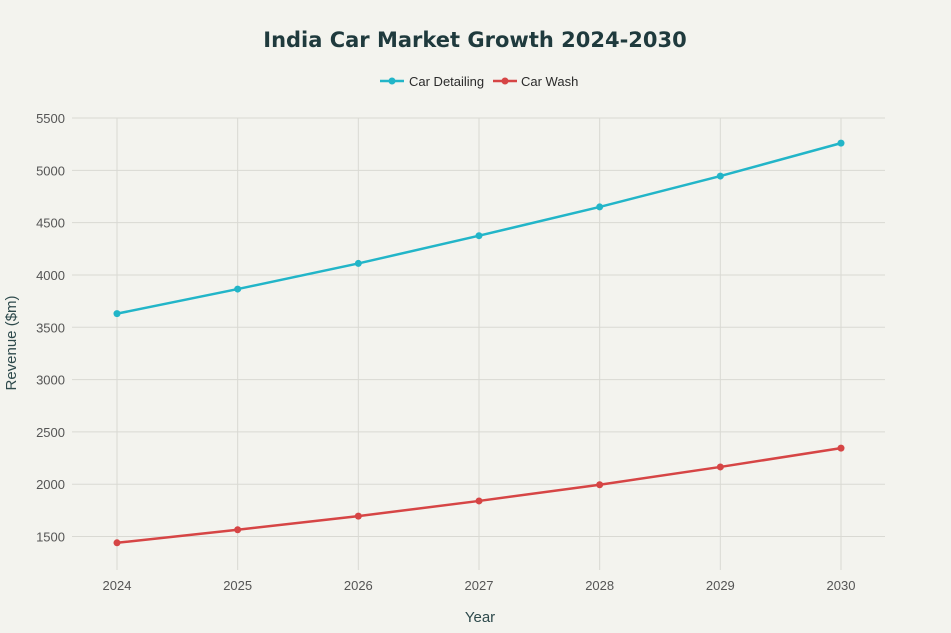 This screenshot has width=951, height=633. Describe the element at coordinates (549, 81) in the screenshot. I see `legend-label-car-wash: Car Wash` at that location.